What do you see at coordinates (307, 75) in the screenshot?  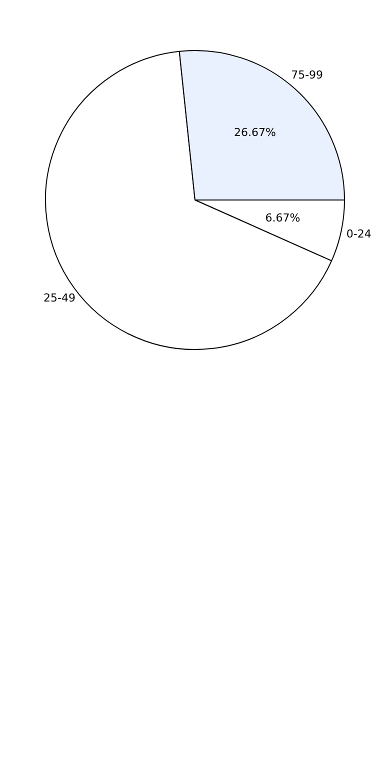 I see `slice-label: 75-99` at bounding box center [307, 75].